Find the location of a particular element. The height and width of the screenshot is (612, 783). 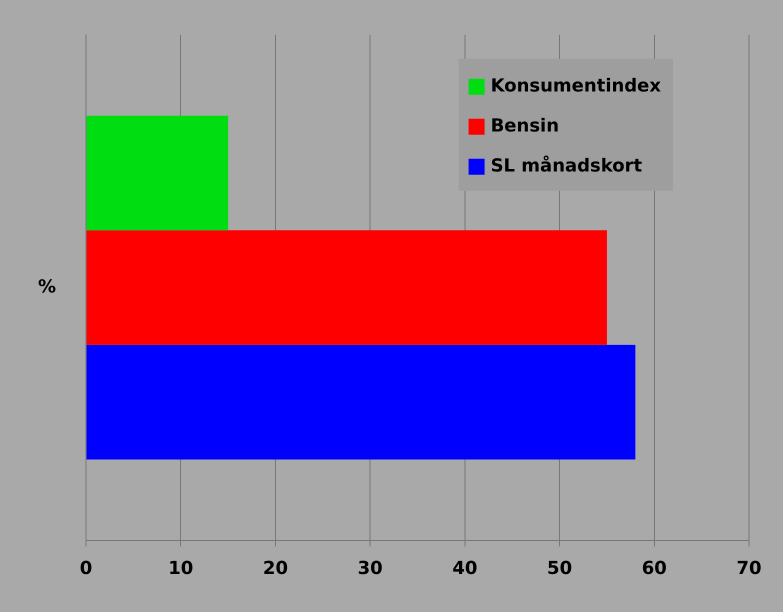

legend-label: SL månadskort is located at coordinates (566, 165).